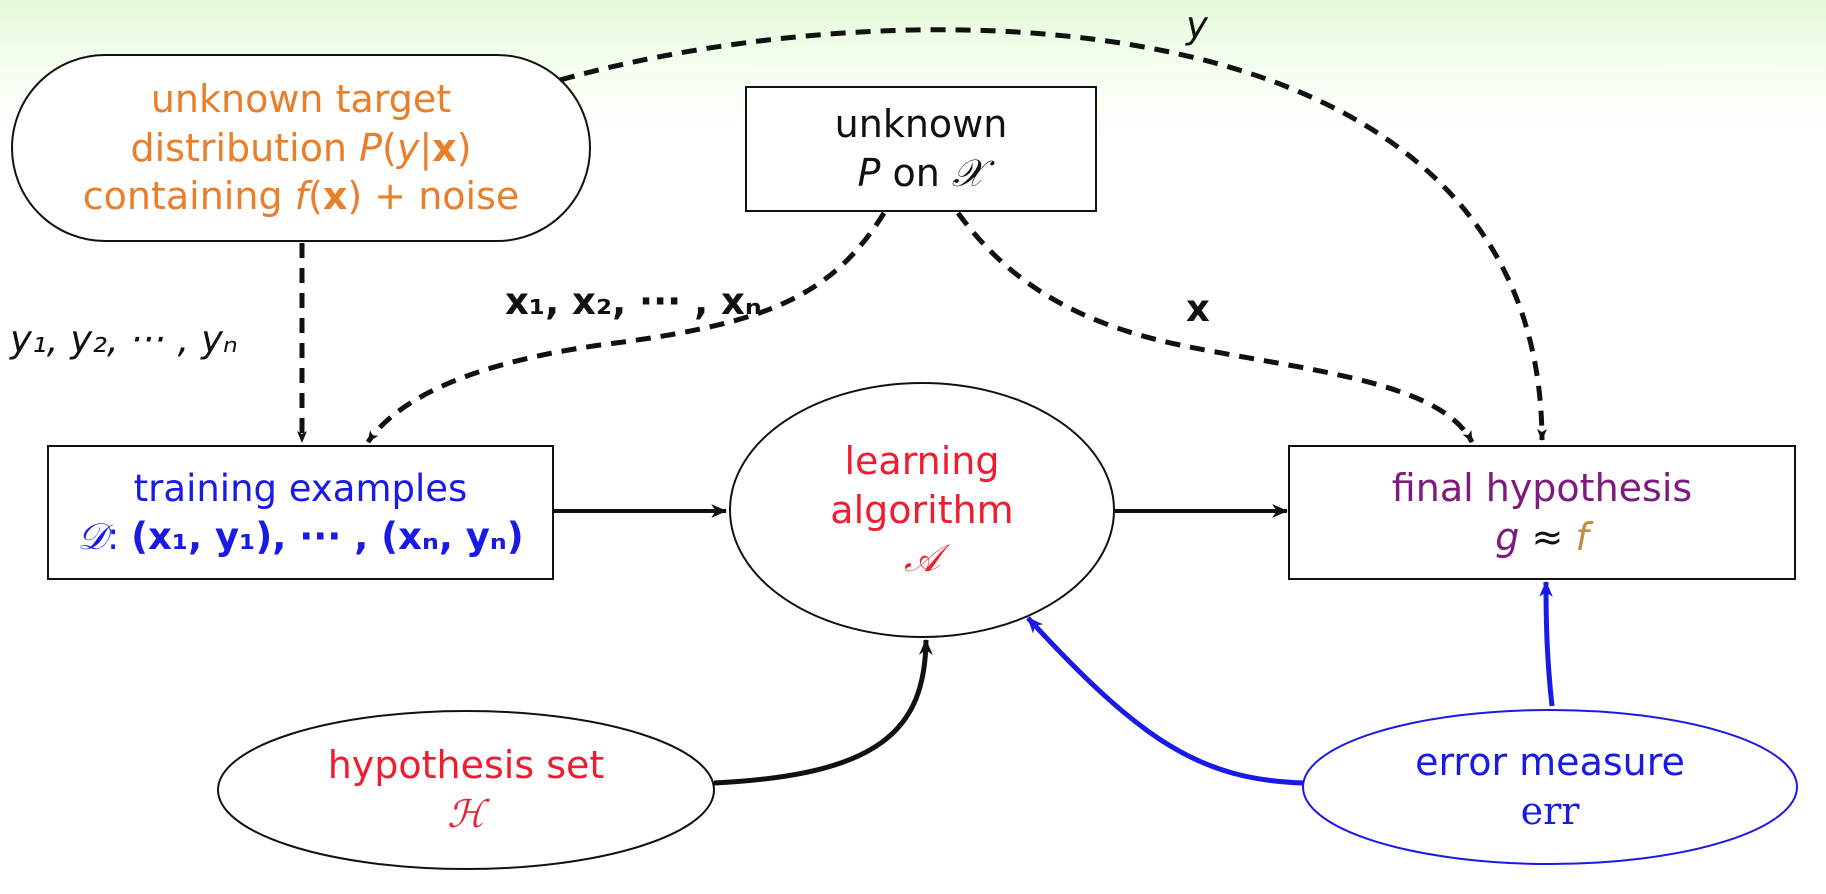  What do you see at coordinates (626, 327) in the screenshot?
I see `edge-input-to-training` at bounding box center [626, 327].